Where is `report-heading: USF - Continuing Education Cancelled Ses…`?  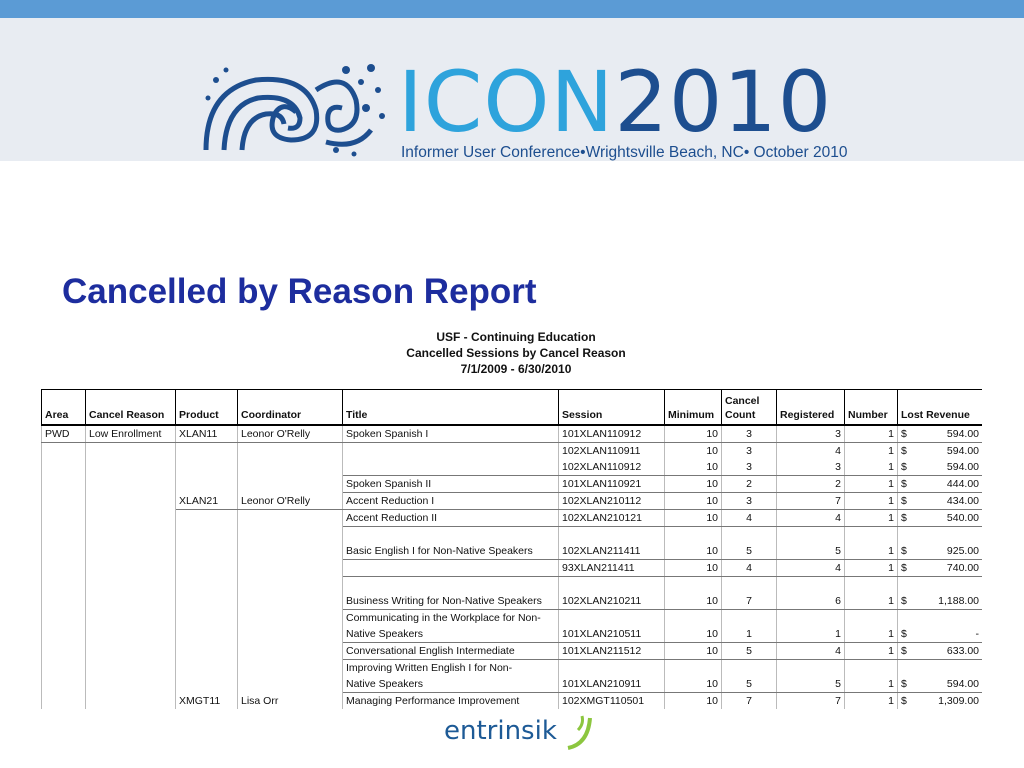 report-heading: USF - Continuing Education Cancelled Ses… is located at coordinates (516, 353).